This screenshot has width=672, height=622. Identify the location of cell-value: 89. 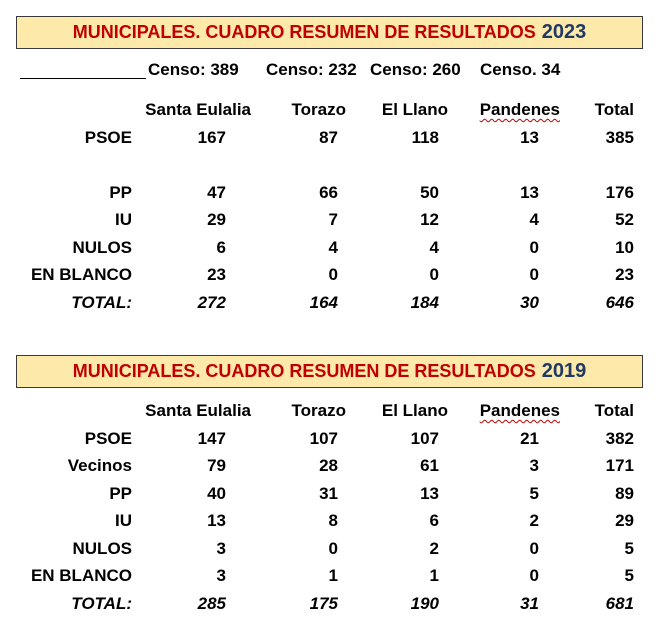
(624, 493).